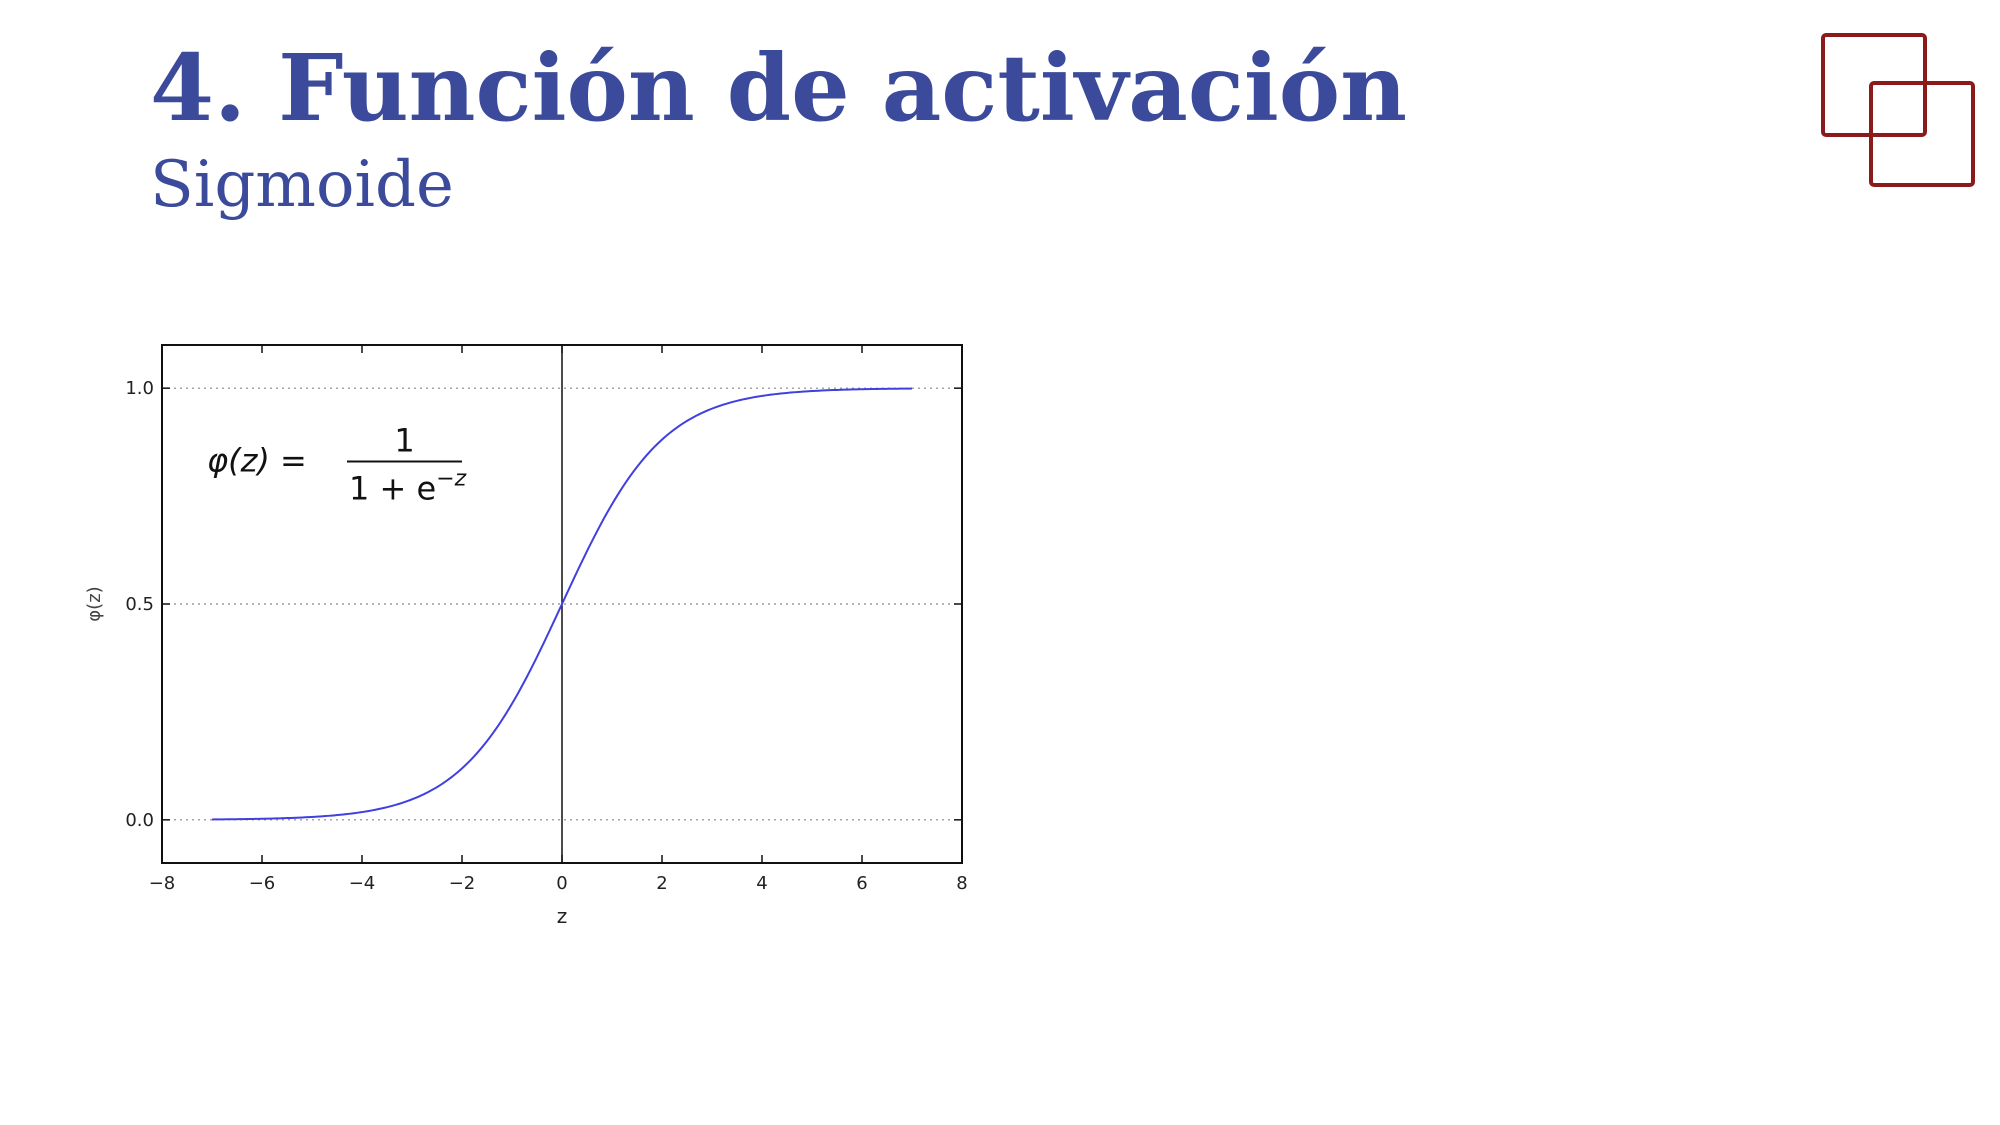 The width and height of the screenshot is (2000, 1125). Describe the element at coordinates (761, 883) in the screenshot. I see `x-tick-label: 4` at that location.